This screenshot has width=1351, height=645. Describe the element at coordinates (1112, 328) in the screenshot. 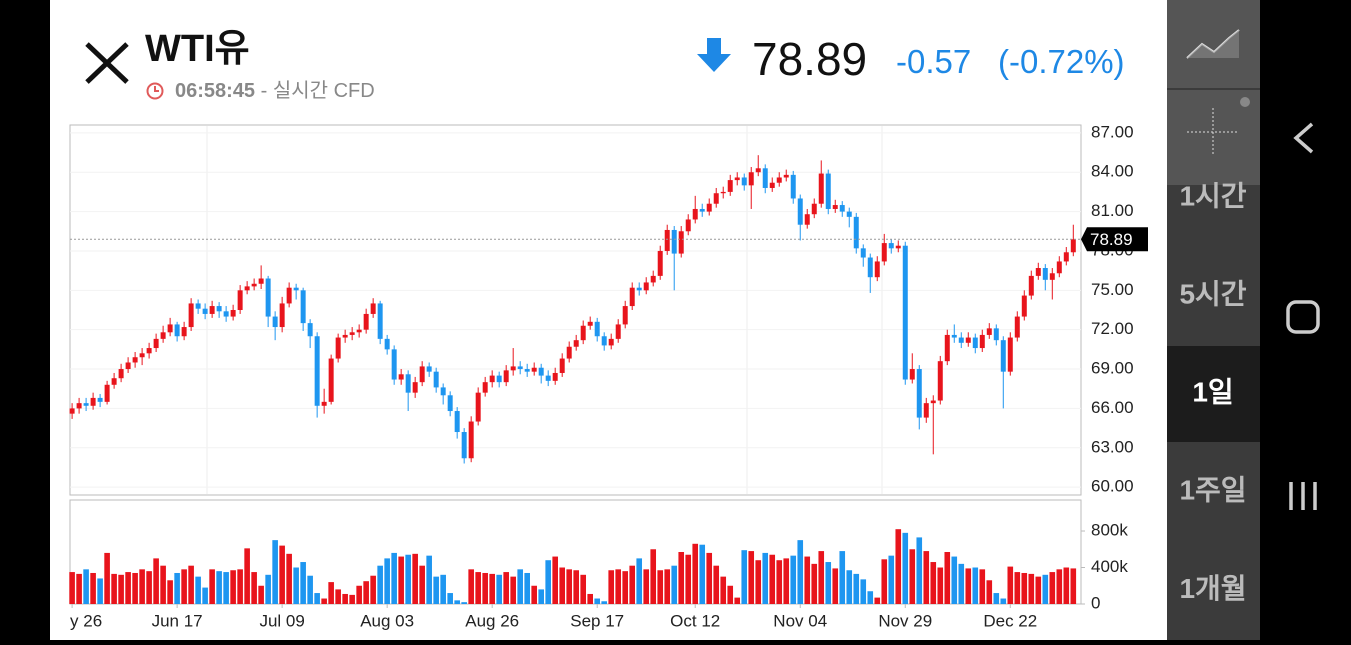

I see `y-tick-label: 72.00` at that location.